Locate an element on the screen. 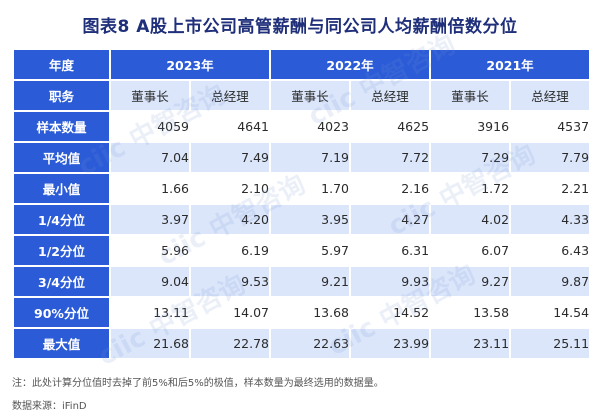 The width and height of the screenshot is (600, 419). table-cell: 6.07 is located at coordinates (470, 250).